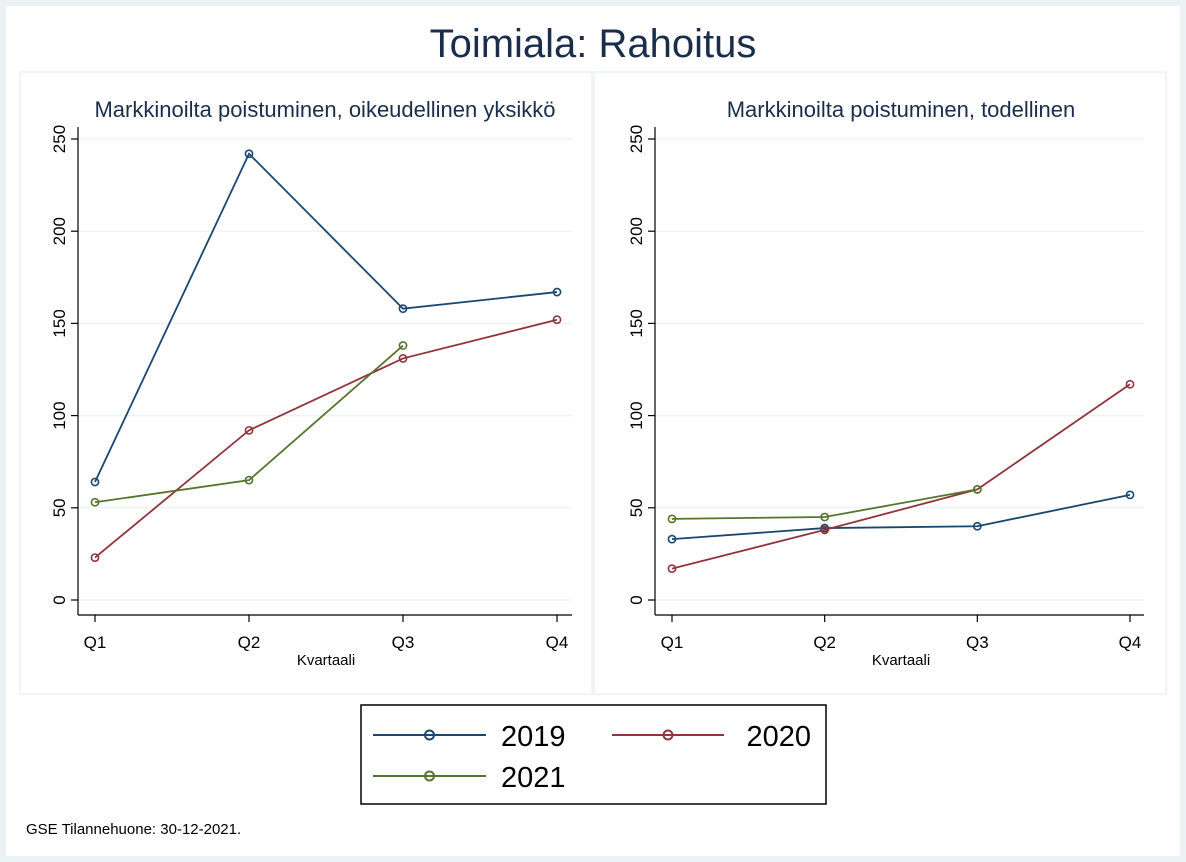 Image resolution: width=1186 pixels, height=862 pixels. Describe the element at coordinates (901, 109) in the screenshot. I see `panel-subtitle: Markkinoilta poistuminen, todellinen` at that location.